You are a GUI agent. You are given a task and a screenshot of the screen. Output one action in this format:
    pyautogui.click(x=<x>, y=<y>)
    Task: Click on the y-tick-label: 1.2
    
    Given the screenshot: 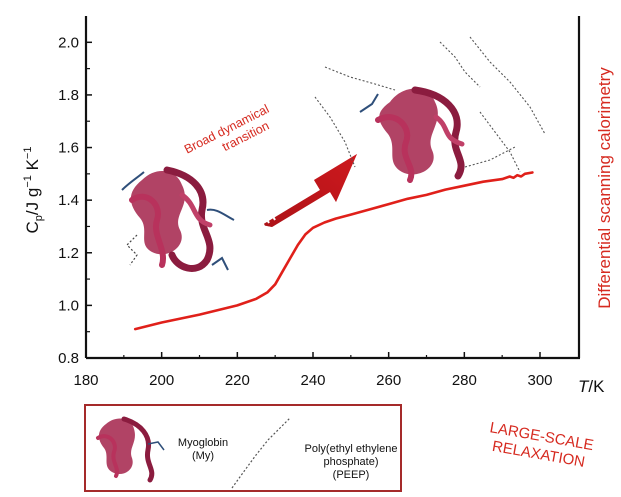 What is the action you would take?
    pyautogui.click(x=68, y=253)
    